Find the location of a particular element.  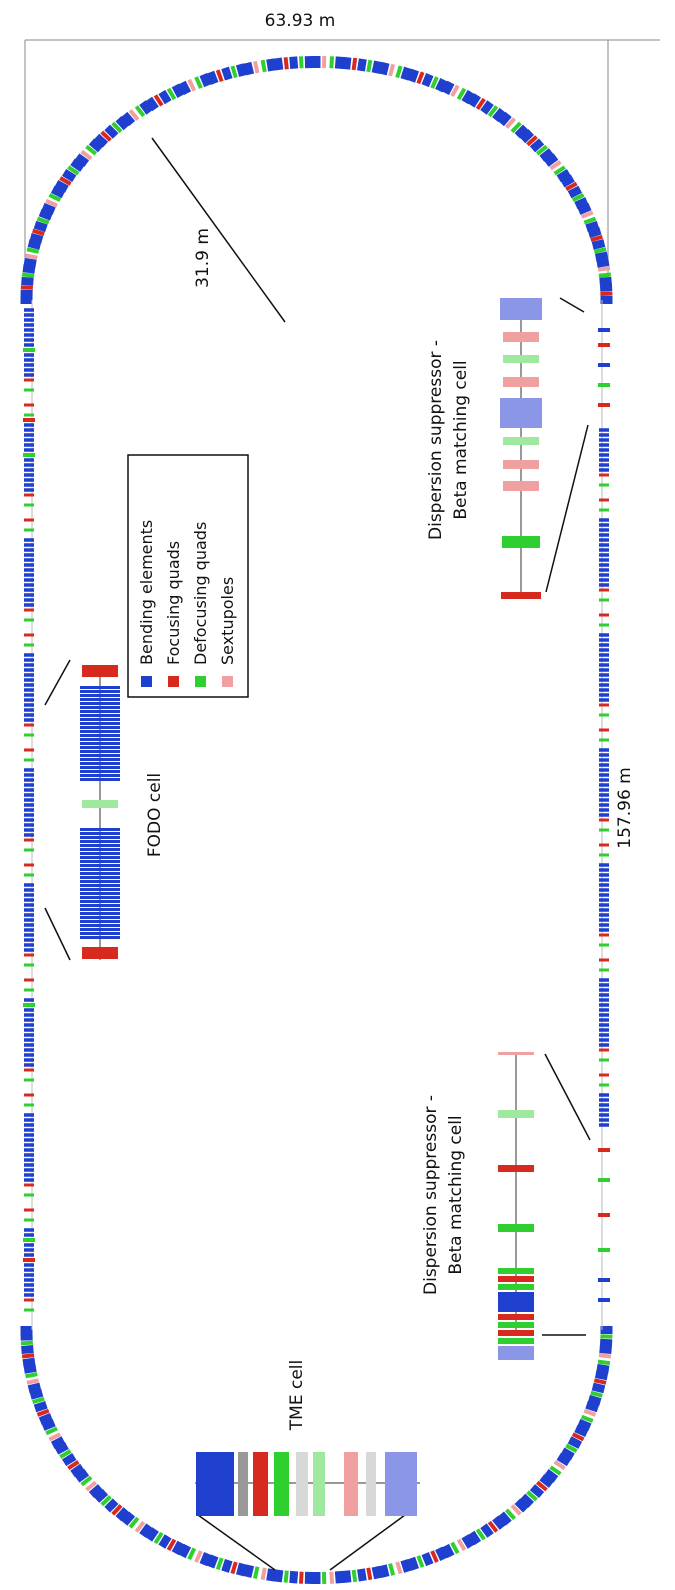

ds-top-label-line2: Beta matching cell is located at coordinates (461, 439).